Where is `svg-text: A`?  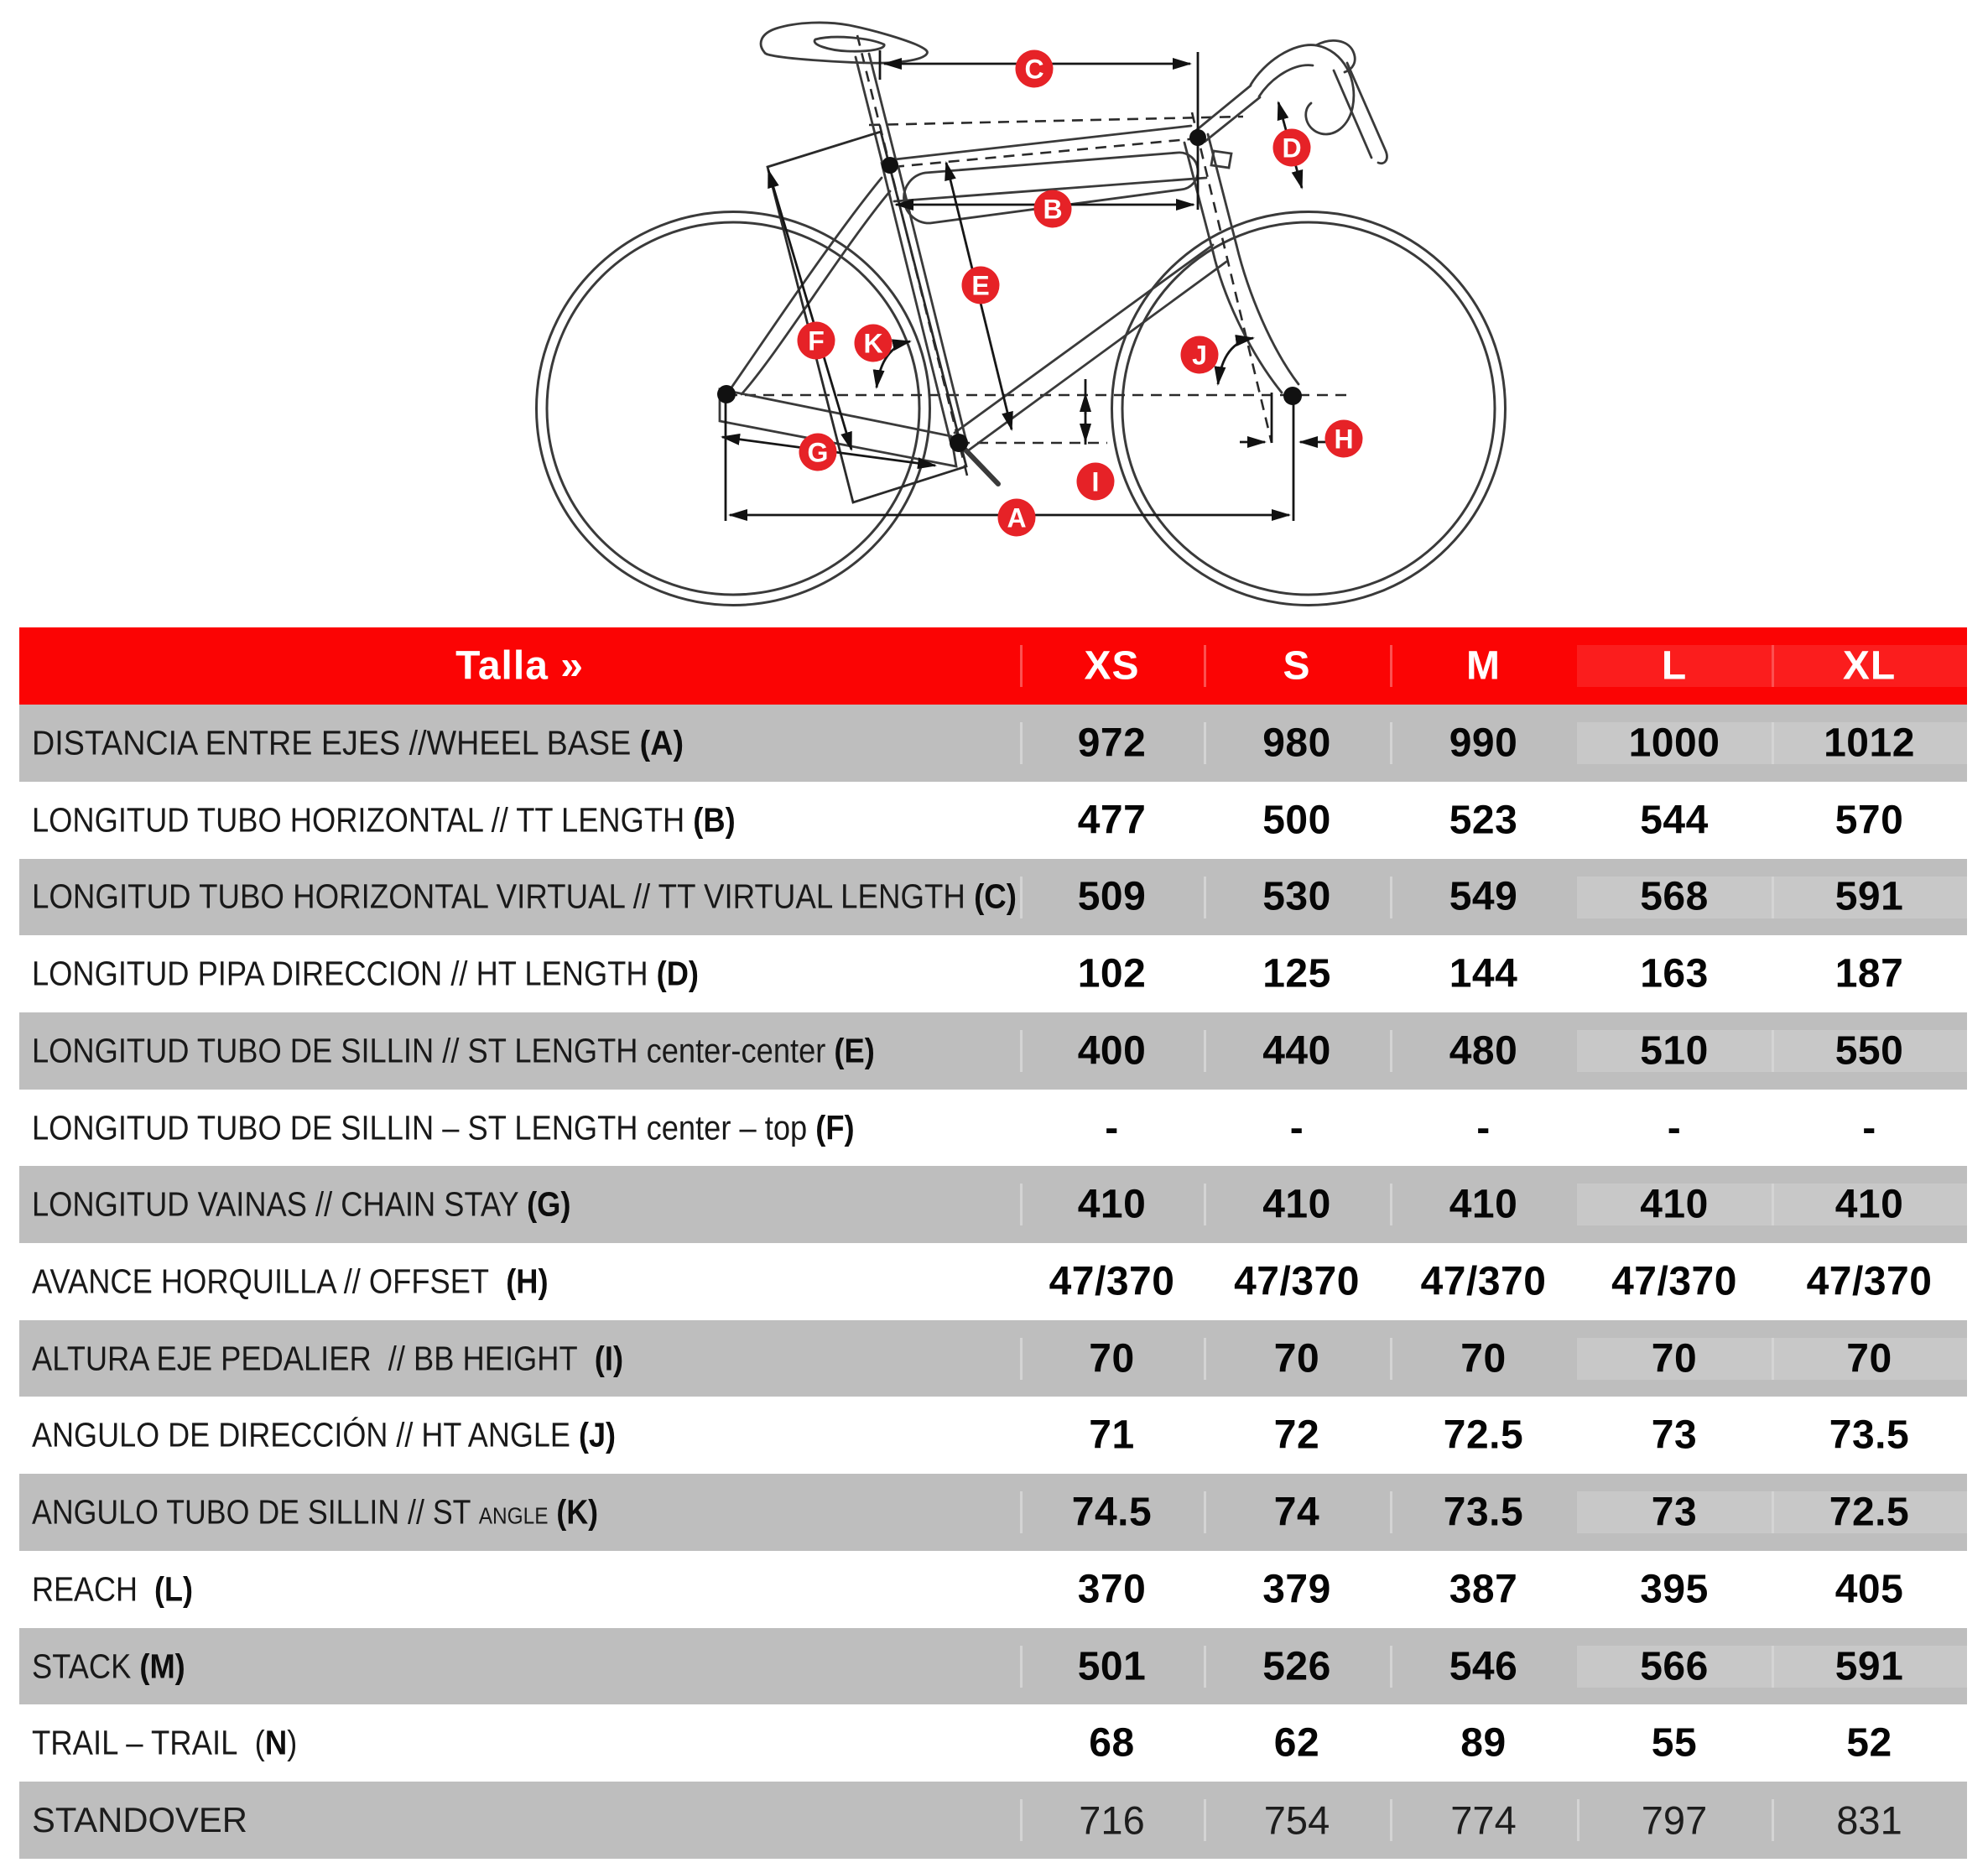 svg-text: A is located at coordinates (1016, 518).